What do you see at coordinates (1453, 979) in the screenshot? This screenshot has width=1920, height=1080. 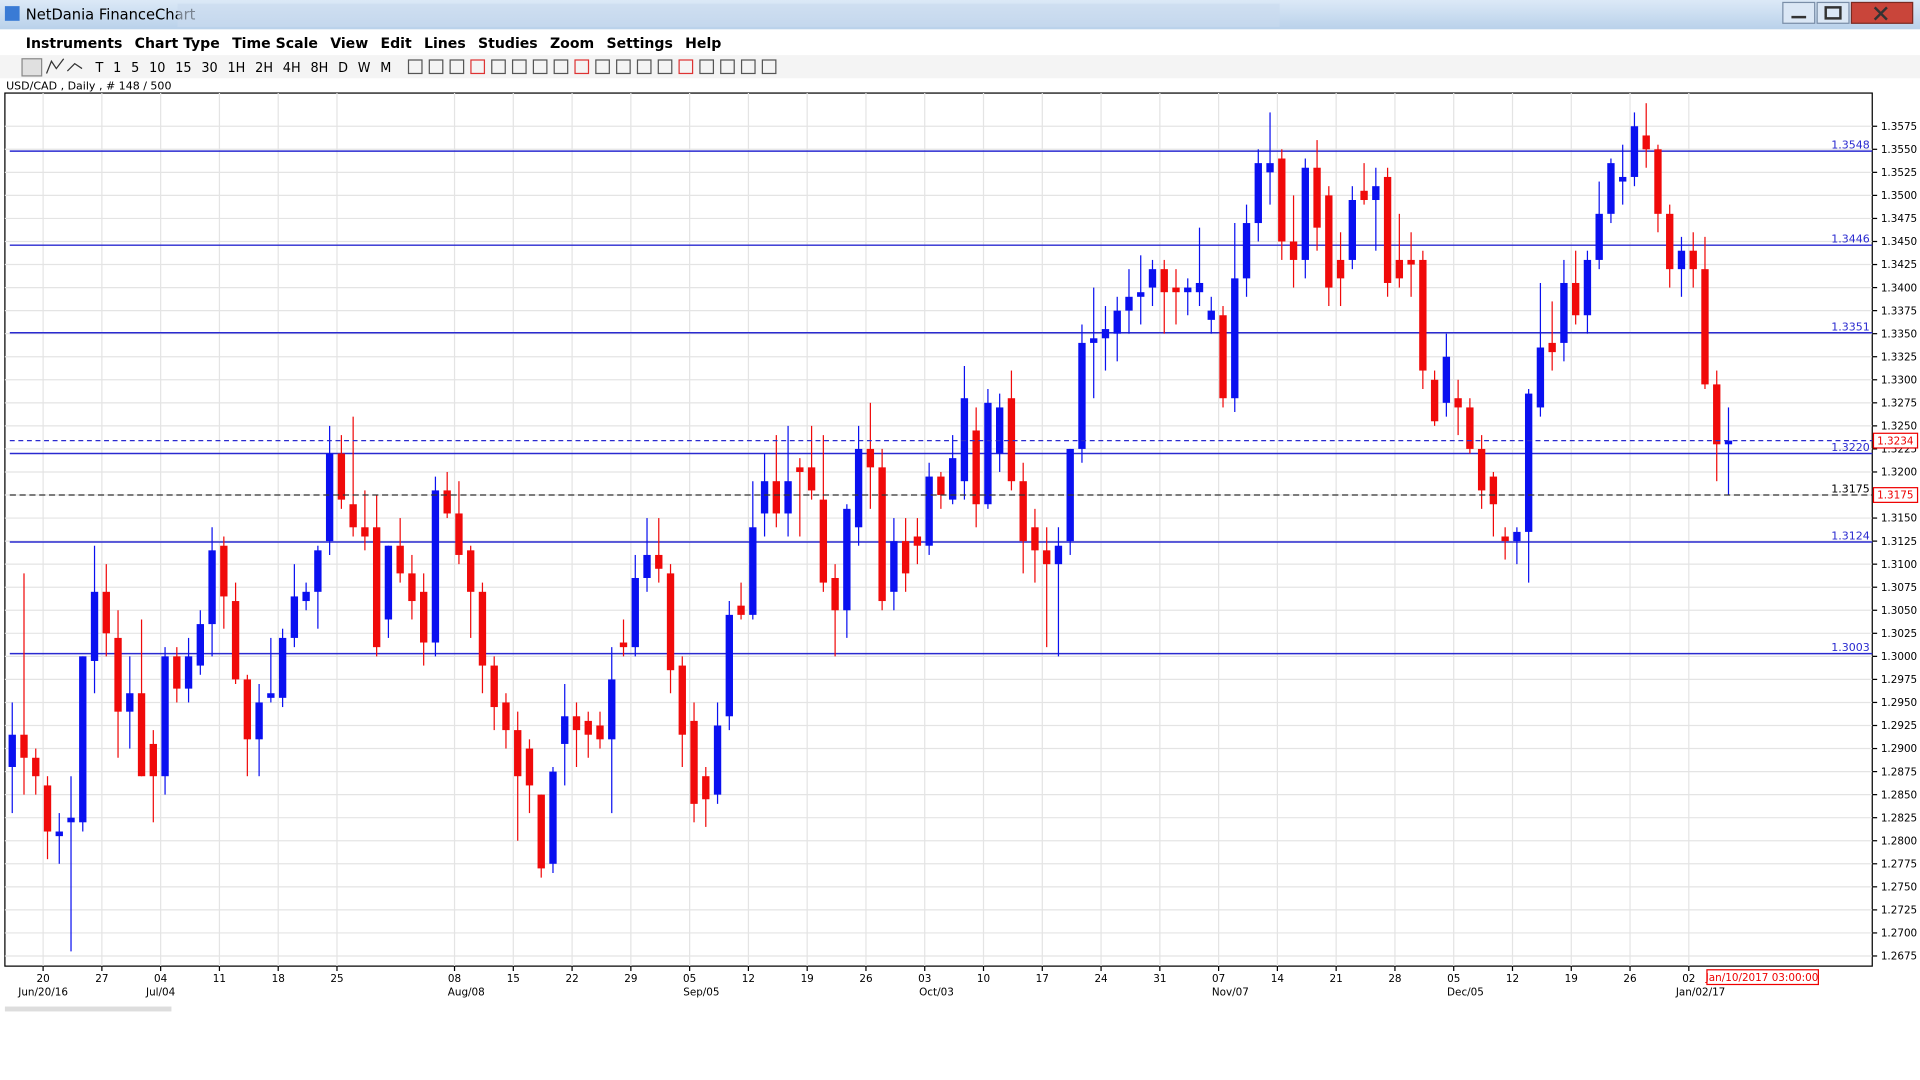 I see `x-tick-label: 05` at bounding box center [1453, 979].